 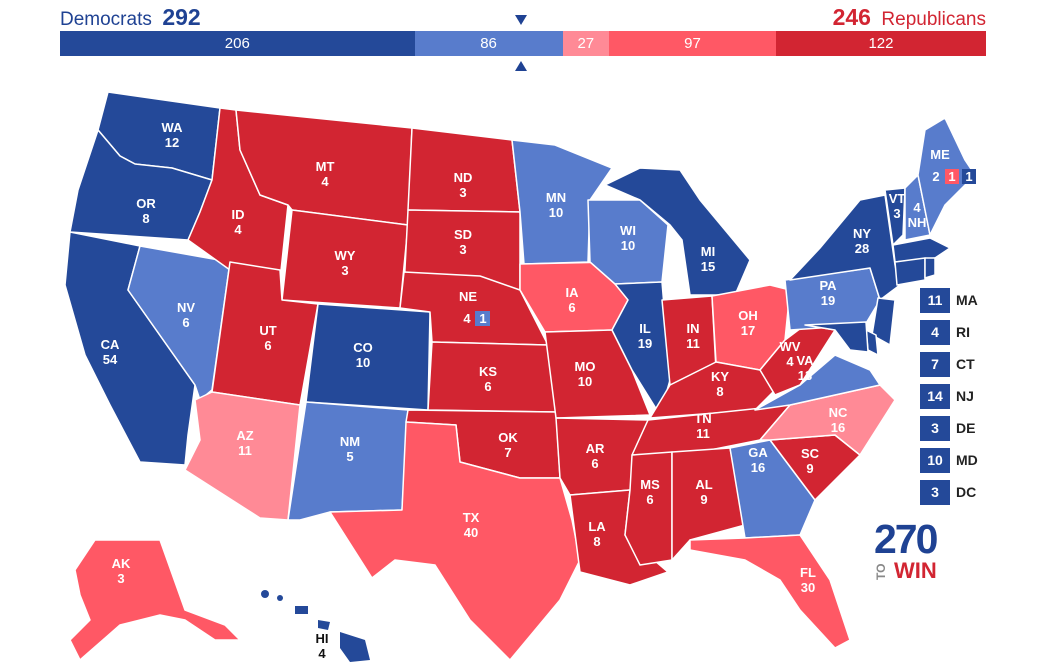 I want to click on label-CA-ev: 54, so click(x=110, y=359).